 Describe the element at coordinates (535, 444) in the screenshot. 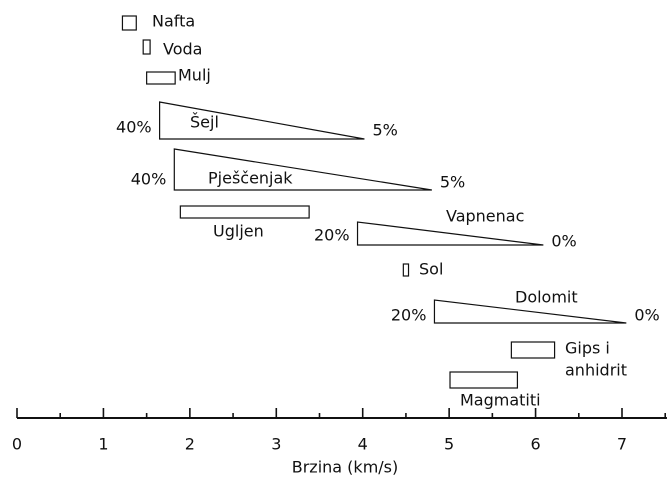

I see `x-tick-label: 6` at that location.